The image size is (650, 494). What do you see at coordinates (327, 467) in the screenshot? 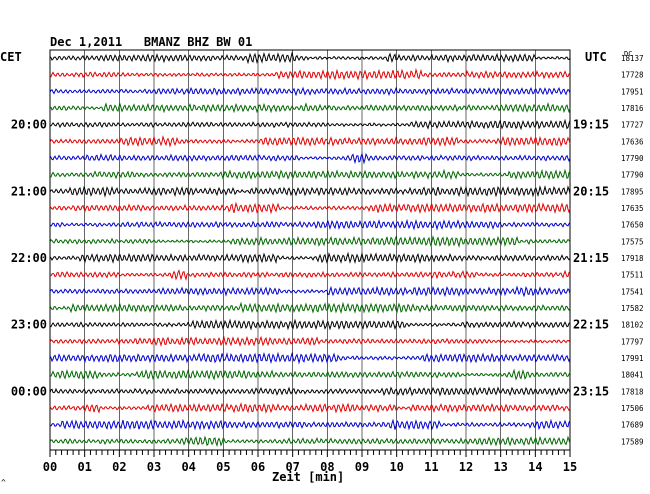
I see `x-tick-label: 08` at bounding box center [327, 467].